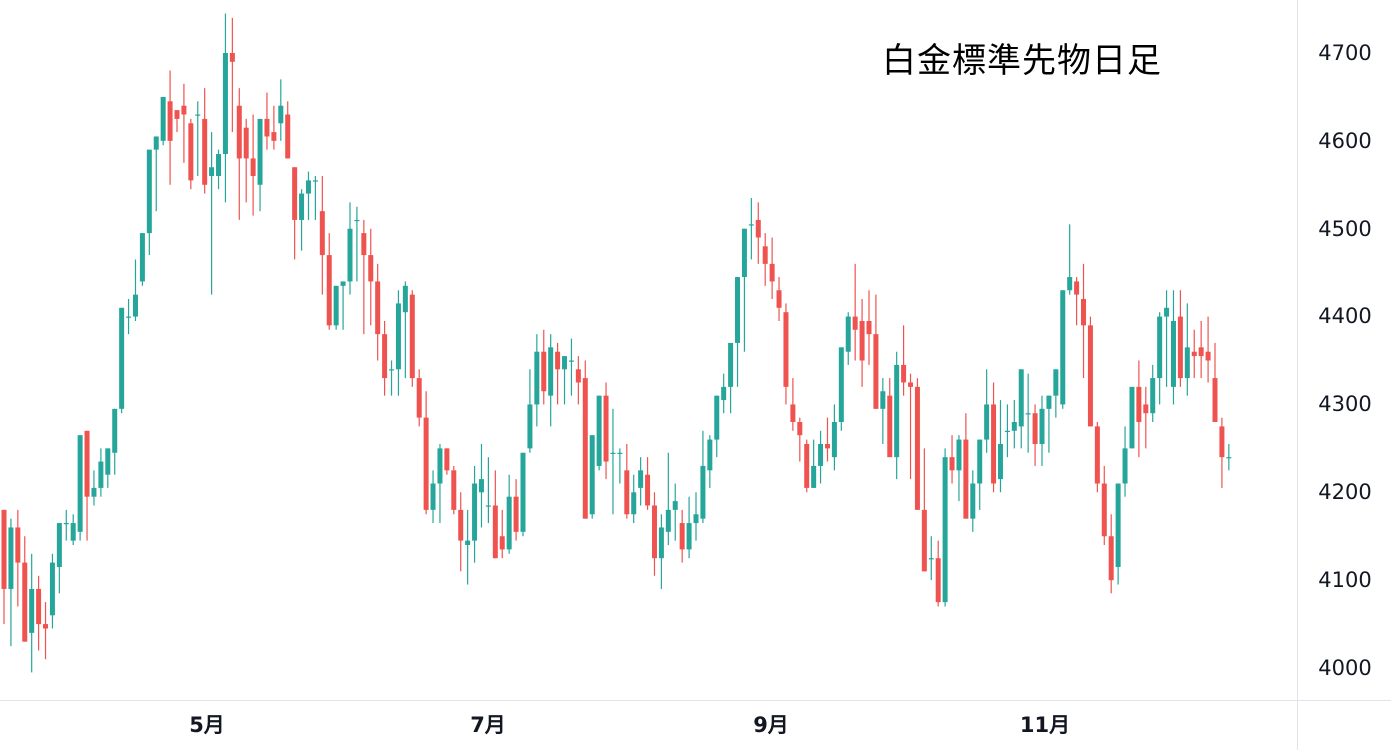  I want to click on time-label-nov: 11月, so click(1045, 725).